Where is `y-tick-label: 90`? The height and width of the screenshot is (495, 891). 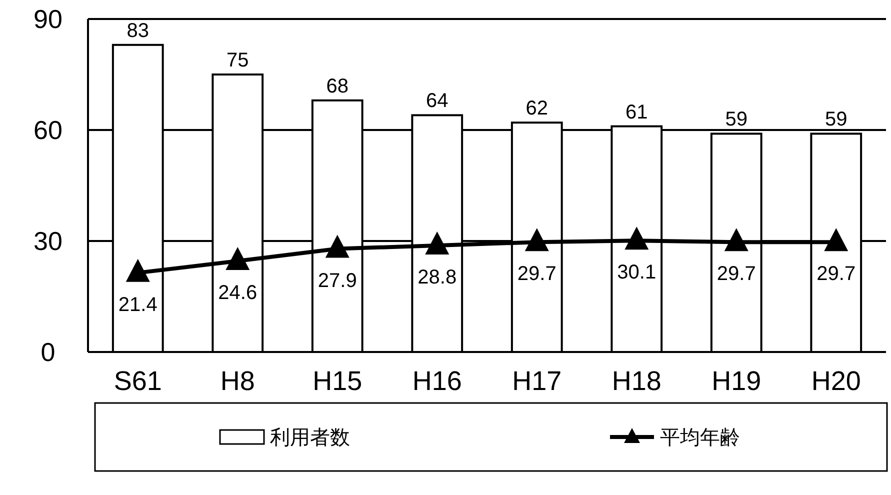
y-tick-label: 90 is located at coordinates (48, 19).